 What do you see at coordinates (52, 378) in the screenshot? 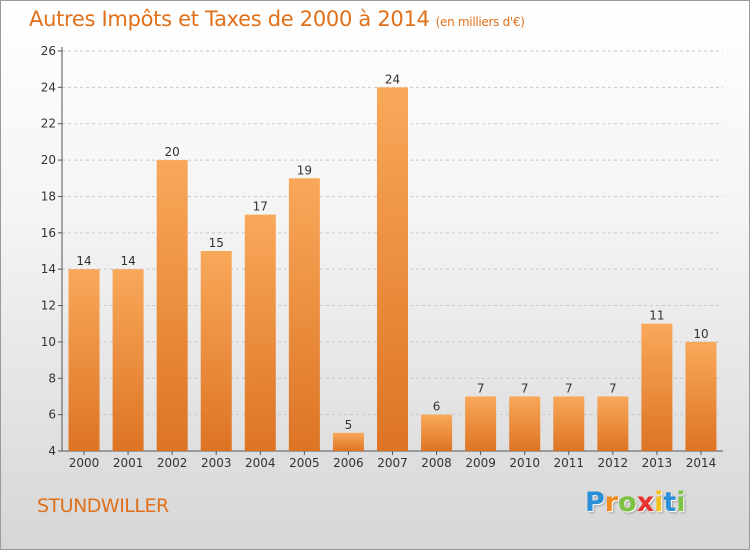
I see `y-tick-label: 8` at bounding box center [52, 378].